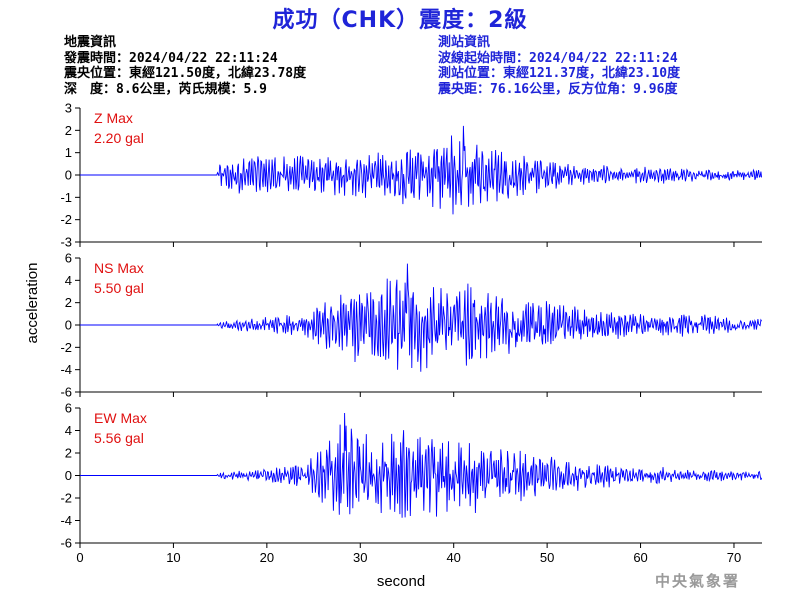 Image resolution: width=800 pixels, height=600 pixels. I want to click on y-axis-label: acceleration, so click(32, 303).